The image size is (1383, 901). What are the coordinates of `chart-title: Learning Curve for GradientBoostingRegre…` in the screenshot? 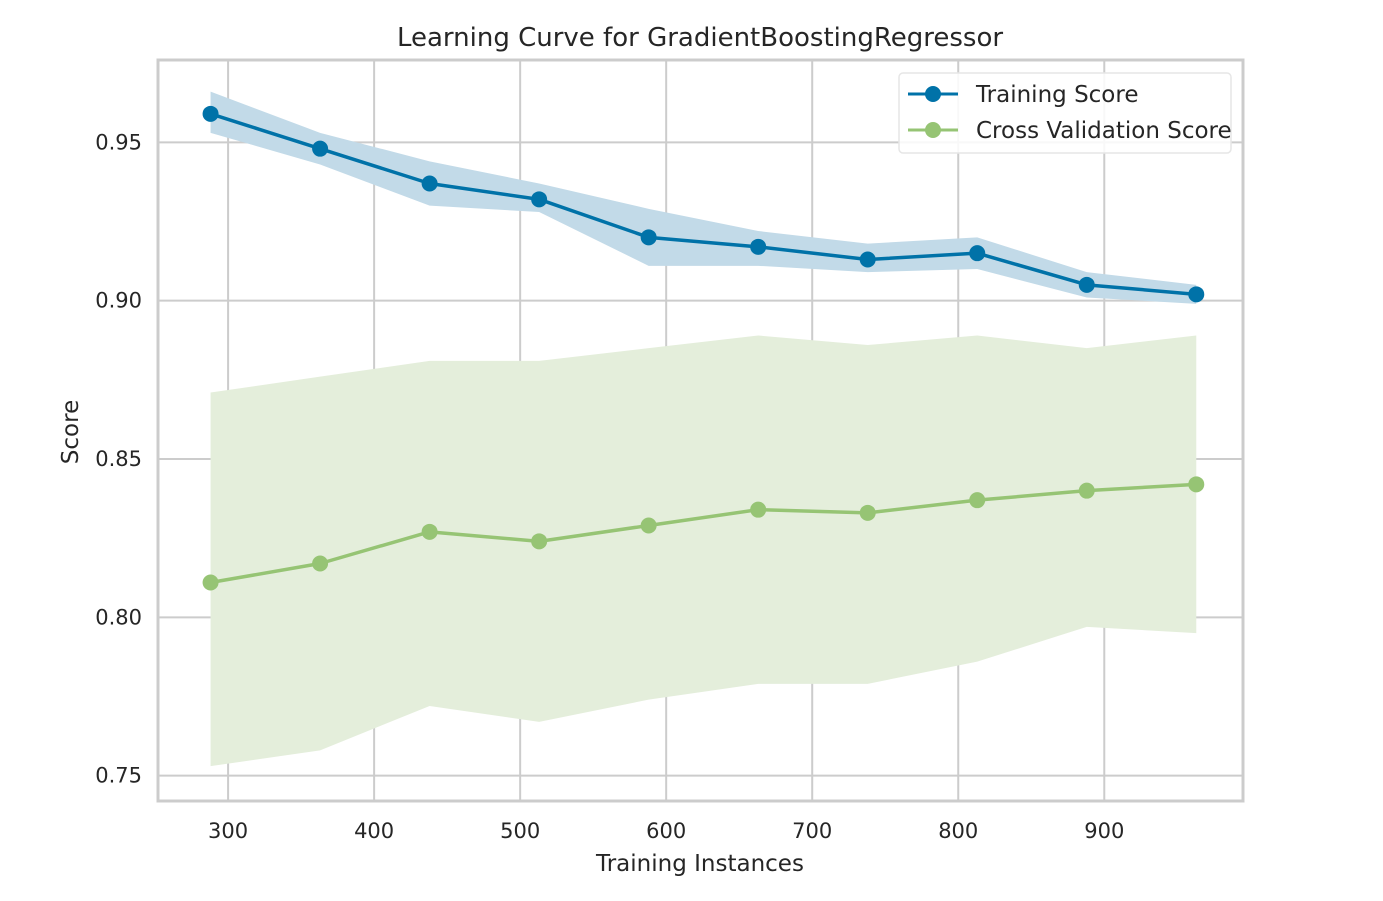 It's located at (700, 38).